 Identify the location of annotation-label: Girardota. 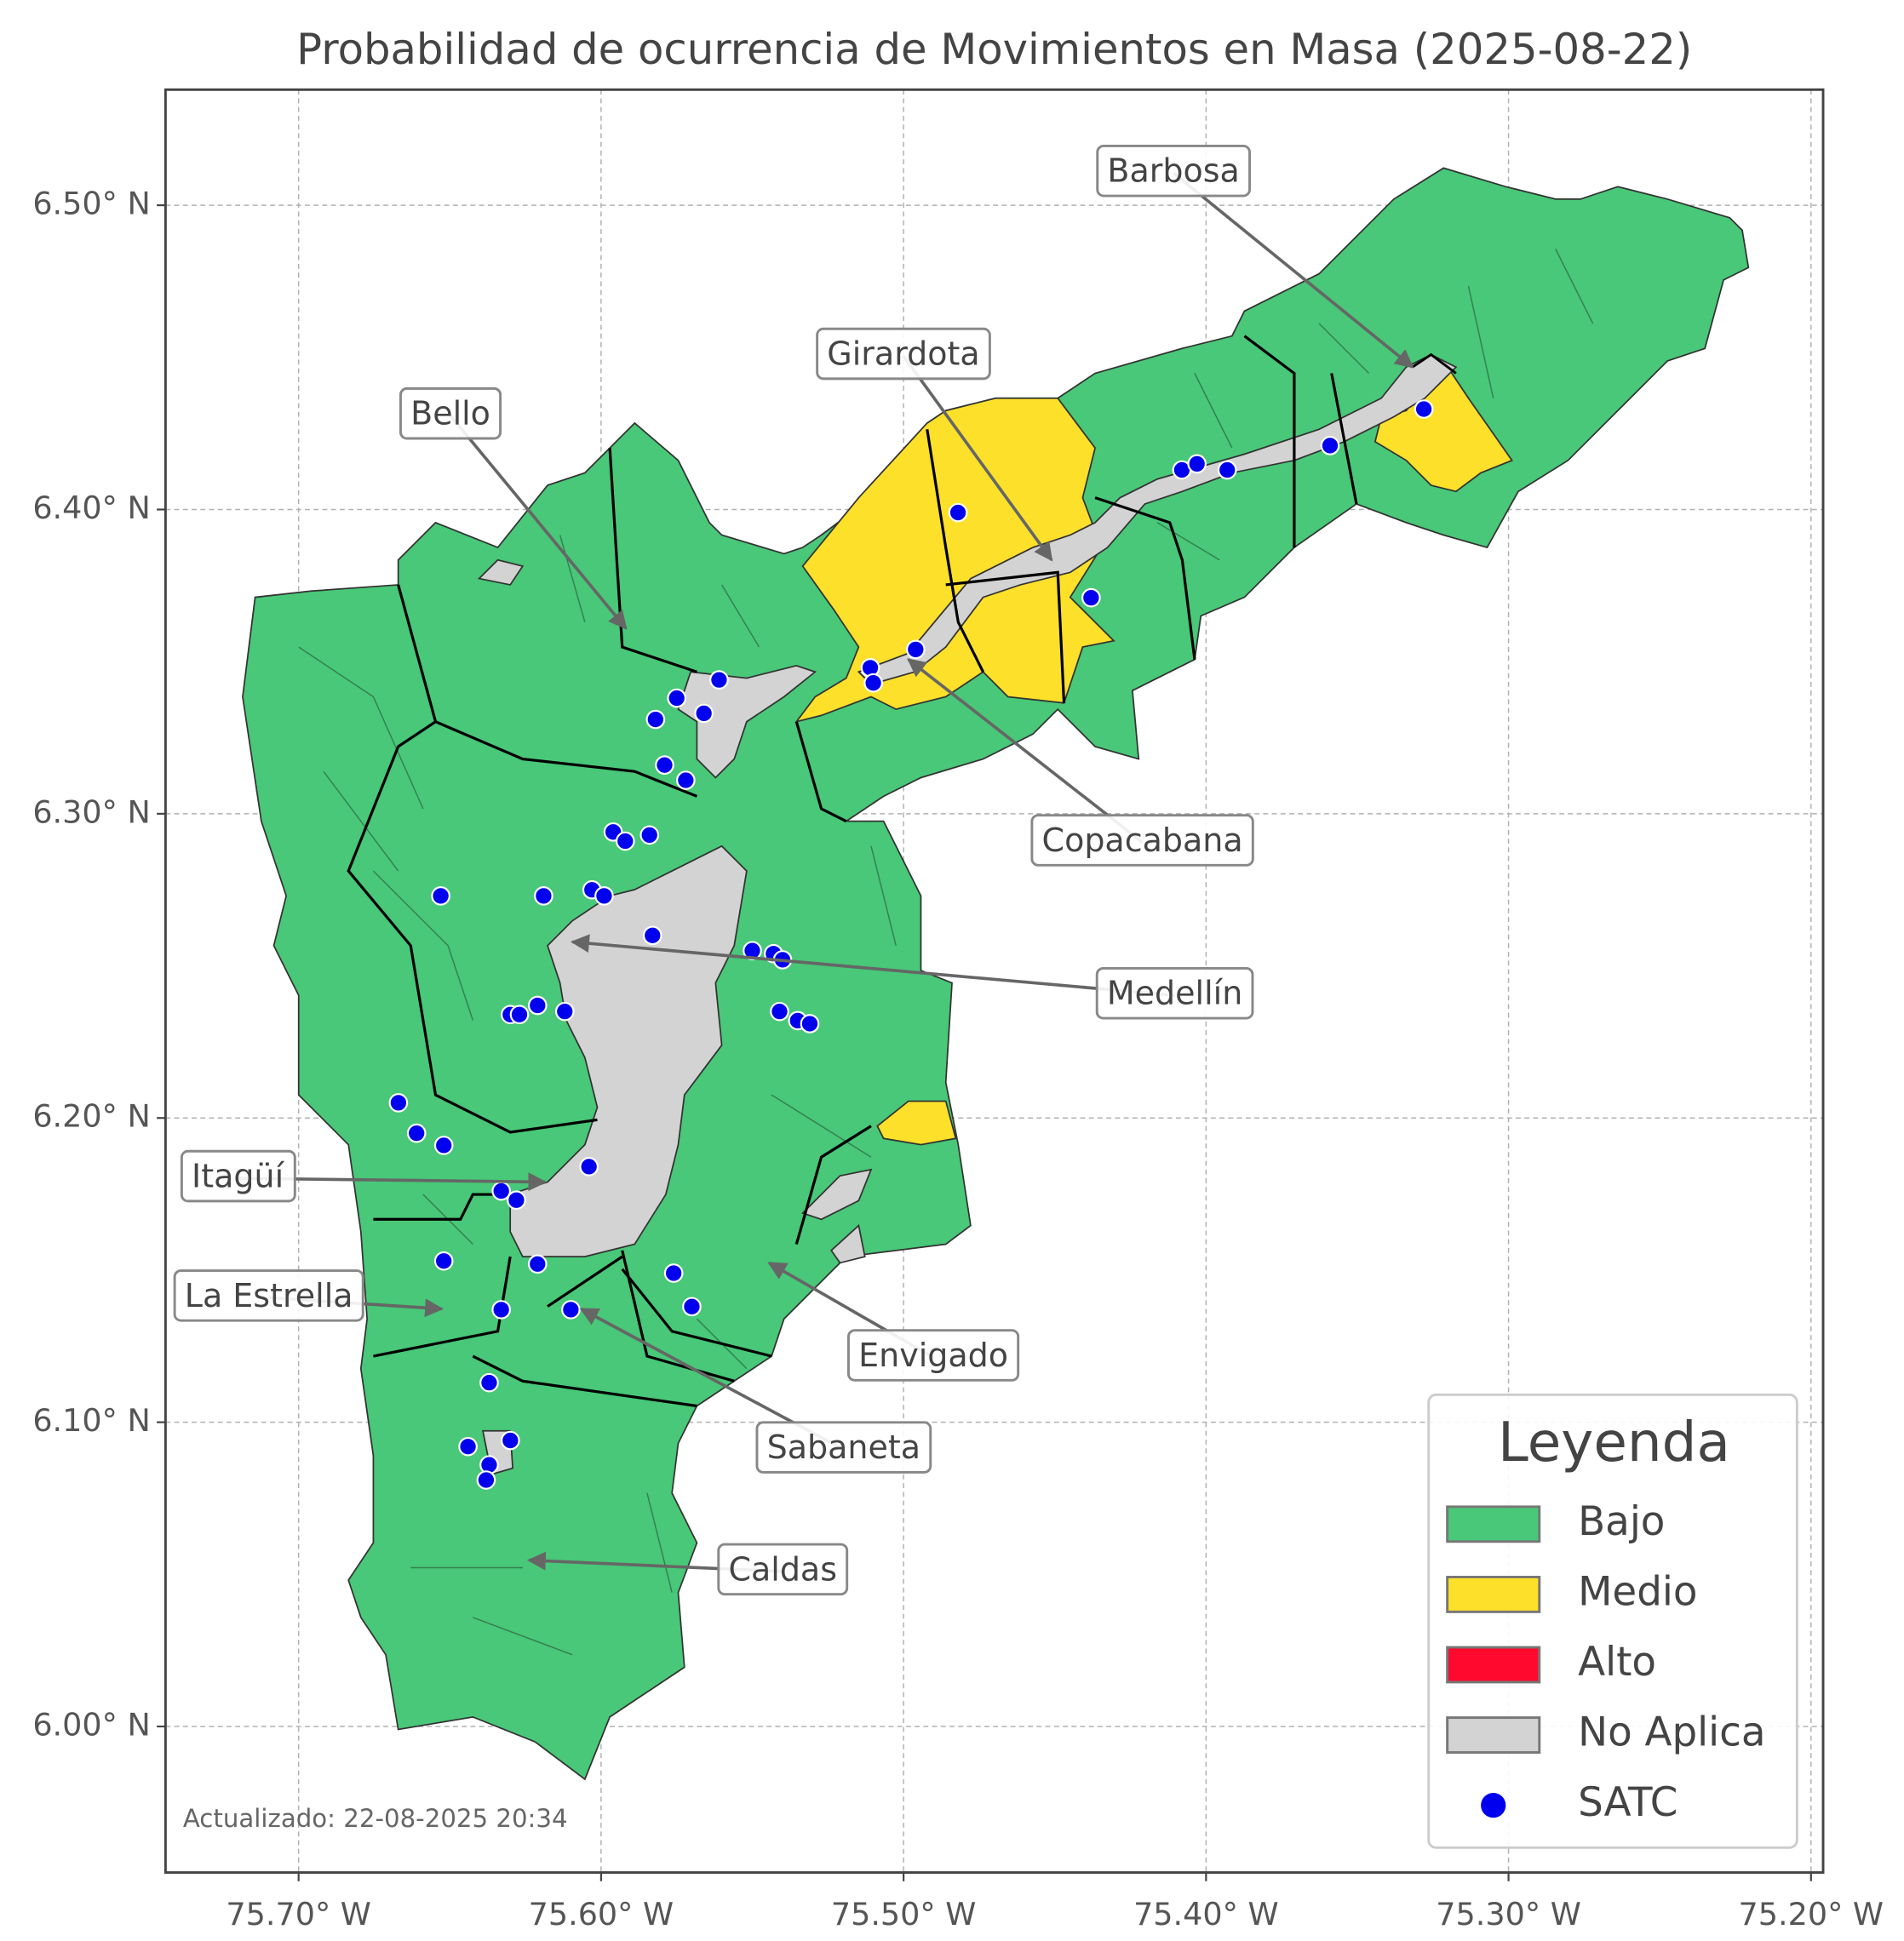
(903, 354).